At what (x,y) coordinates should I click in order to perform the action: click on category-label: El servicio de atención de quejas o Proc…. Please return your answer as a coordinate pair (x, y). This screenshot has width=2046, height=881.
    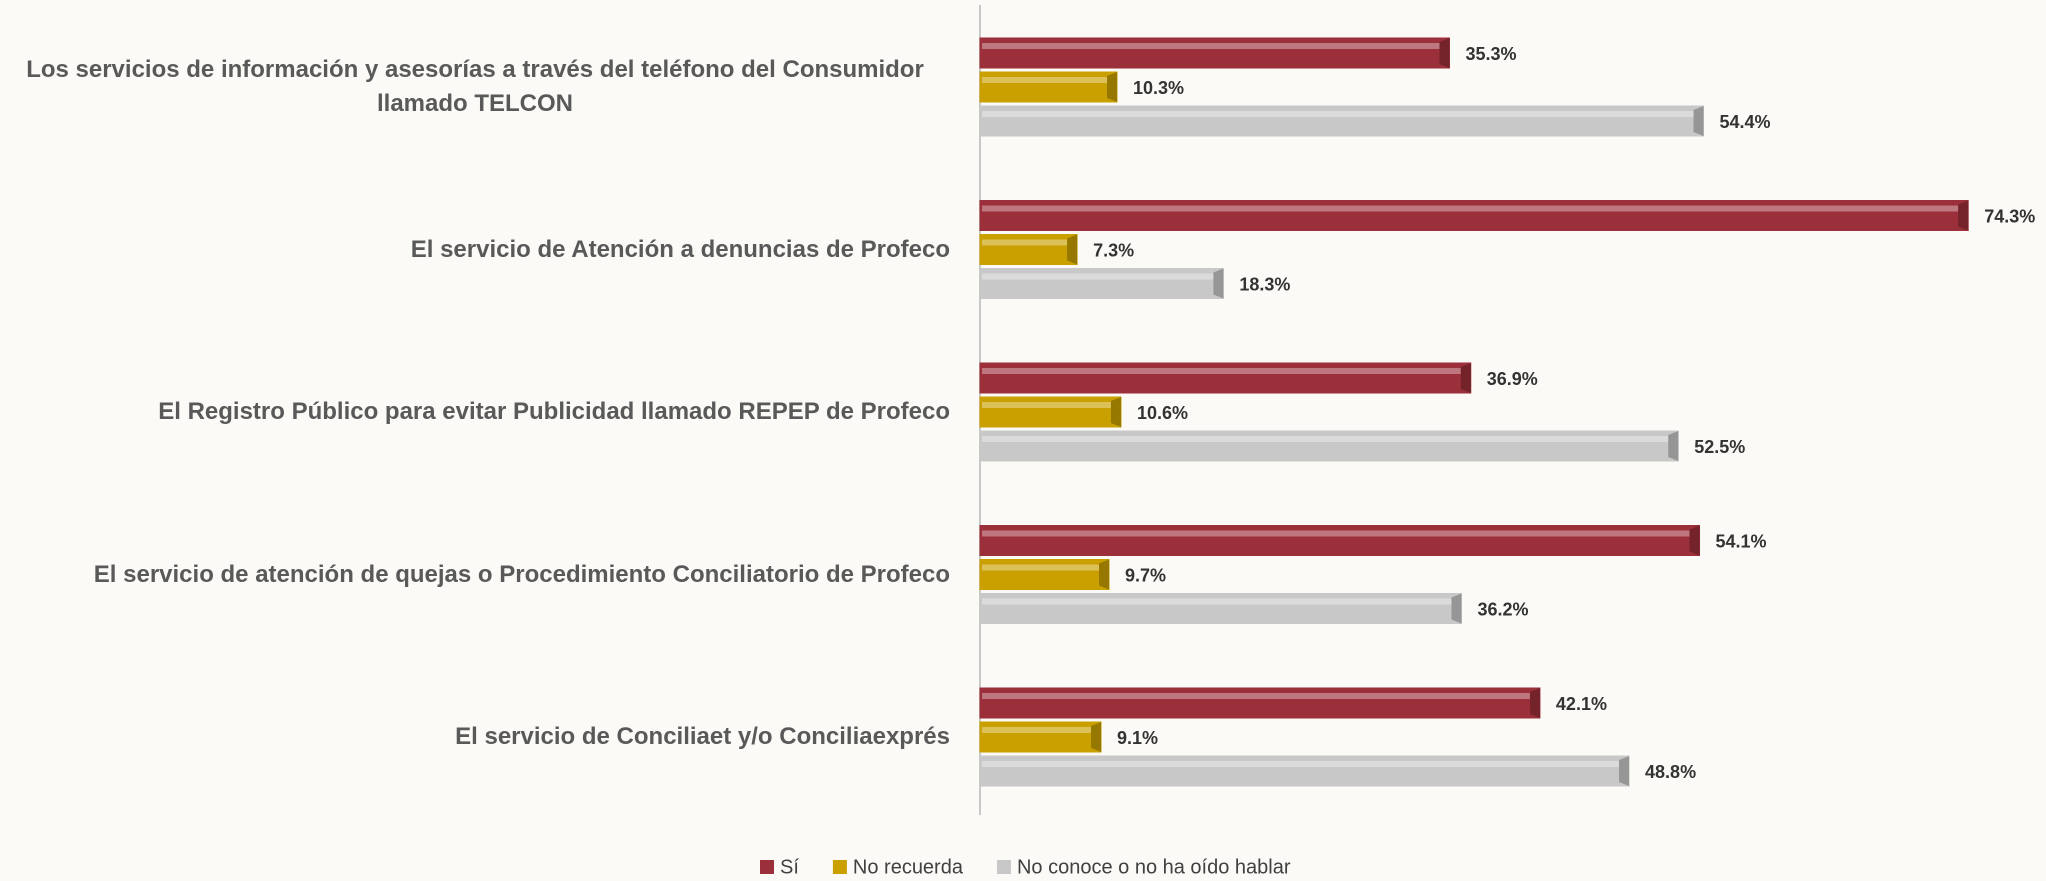
    Looking at the image, I should click on (475, 575).